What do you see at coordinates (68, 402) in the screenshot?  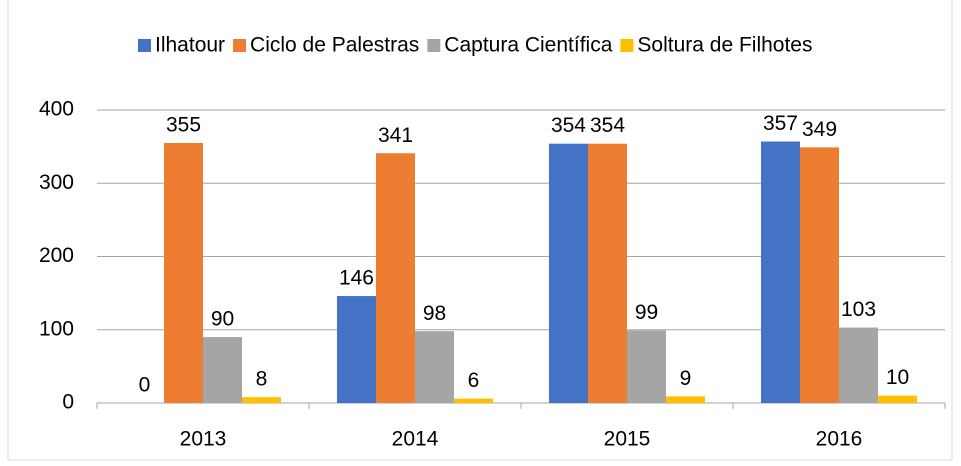 I see `y-tick-label: 0` at bounding box center [68, 402].